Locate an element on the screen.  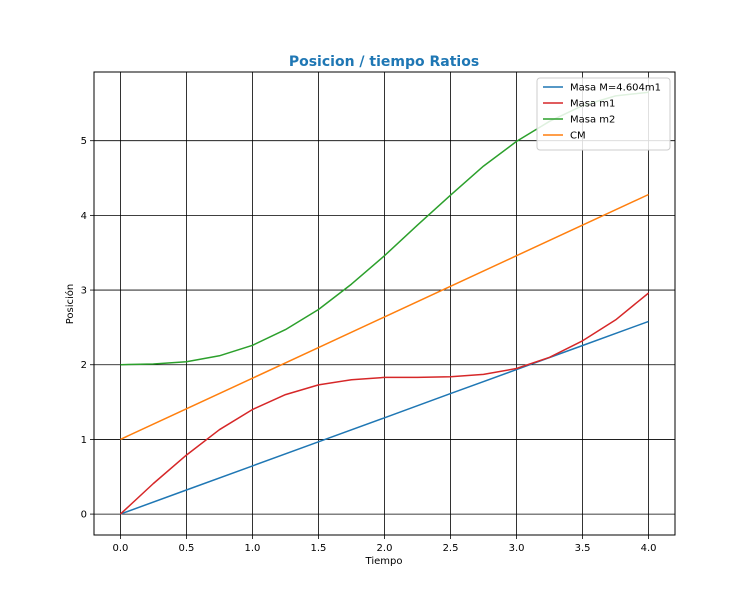
x-axis: 0.0 0.5 1.0 1.5 2.0 2.5 3.0 3.5 4.0 is located at coordinates (384, 544).